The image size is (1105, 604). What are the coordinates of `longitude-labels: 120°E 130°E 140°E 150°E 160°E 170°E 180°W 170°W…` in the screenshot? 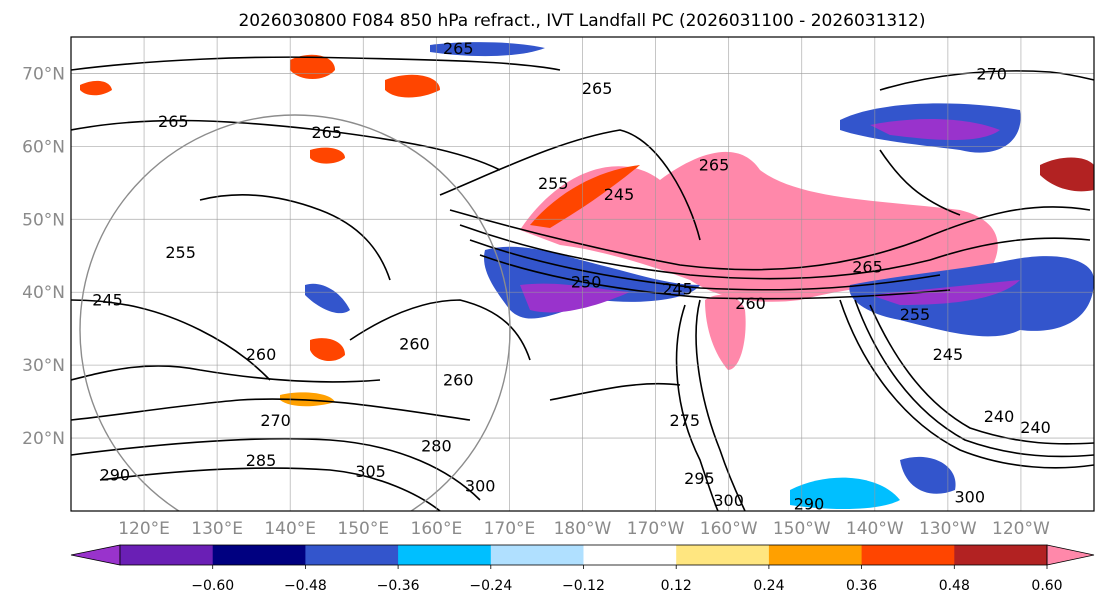 It's located at (584, 529).